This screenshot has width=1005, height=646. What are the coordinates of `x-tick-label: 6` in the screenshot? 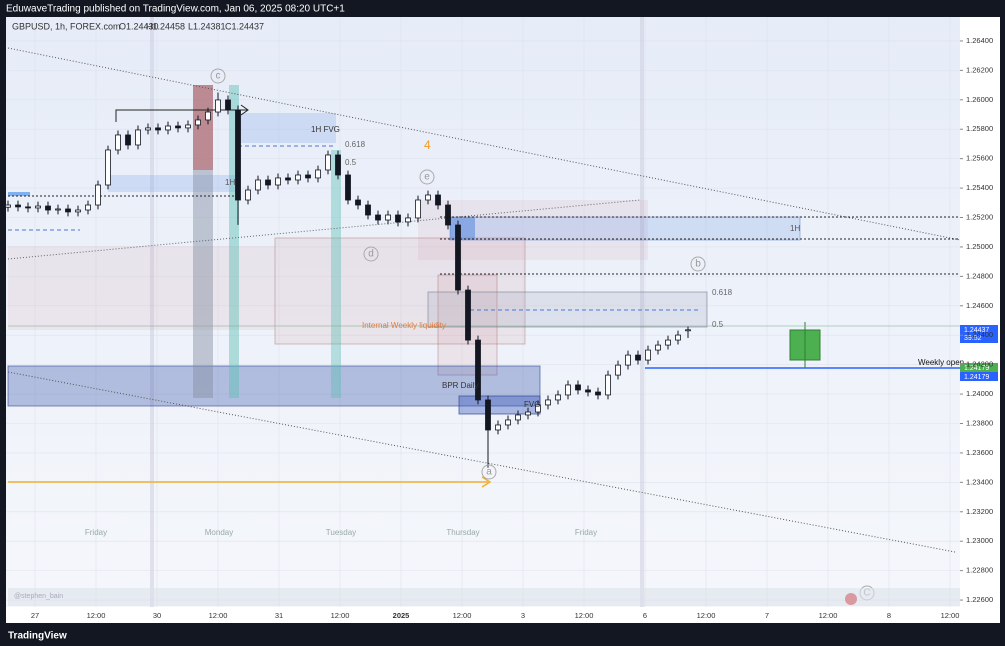 It's located at (645, 615).